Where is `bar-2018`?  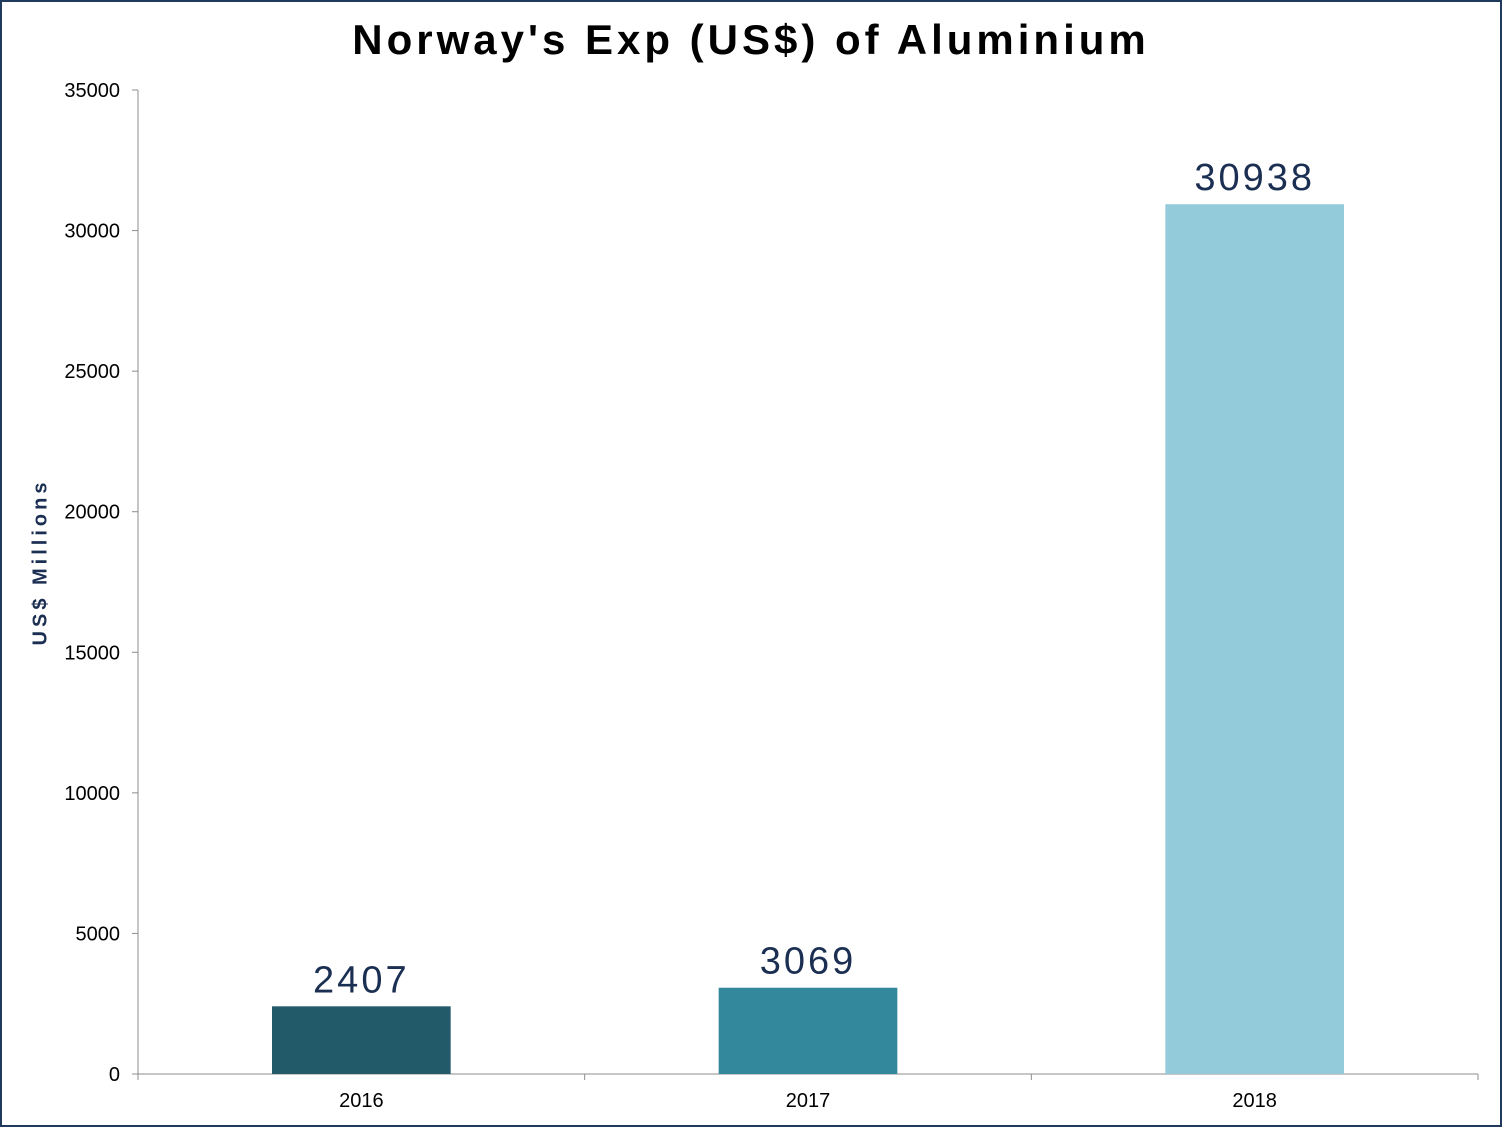 bar-2018 is located at coordinates (1254, 639).